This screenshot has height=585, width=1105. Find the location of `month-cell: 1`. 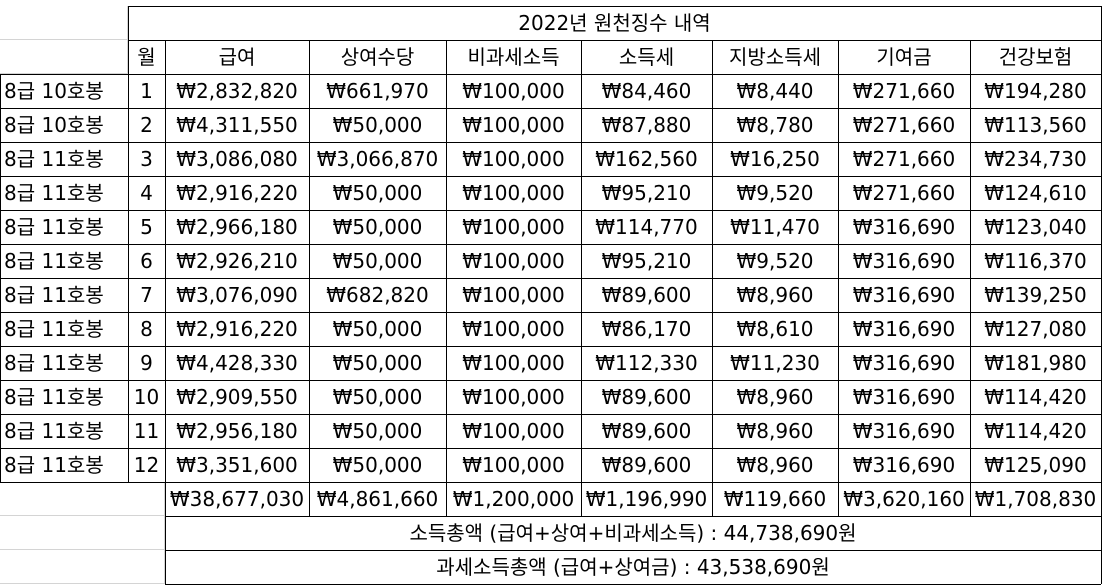

month-cell: 1 is located at coordinates (146, 91).